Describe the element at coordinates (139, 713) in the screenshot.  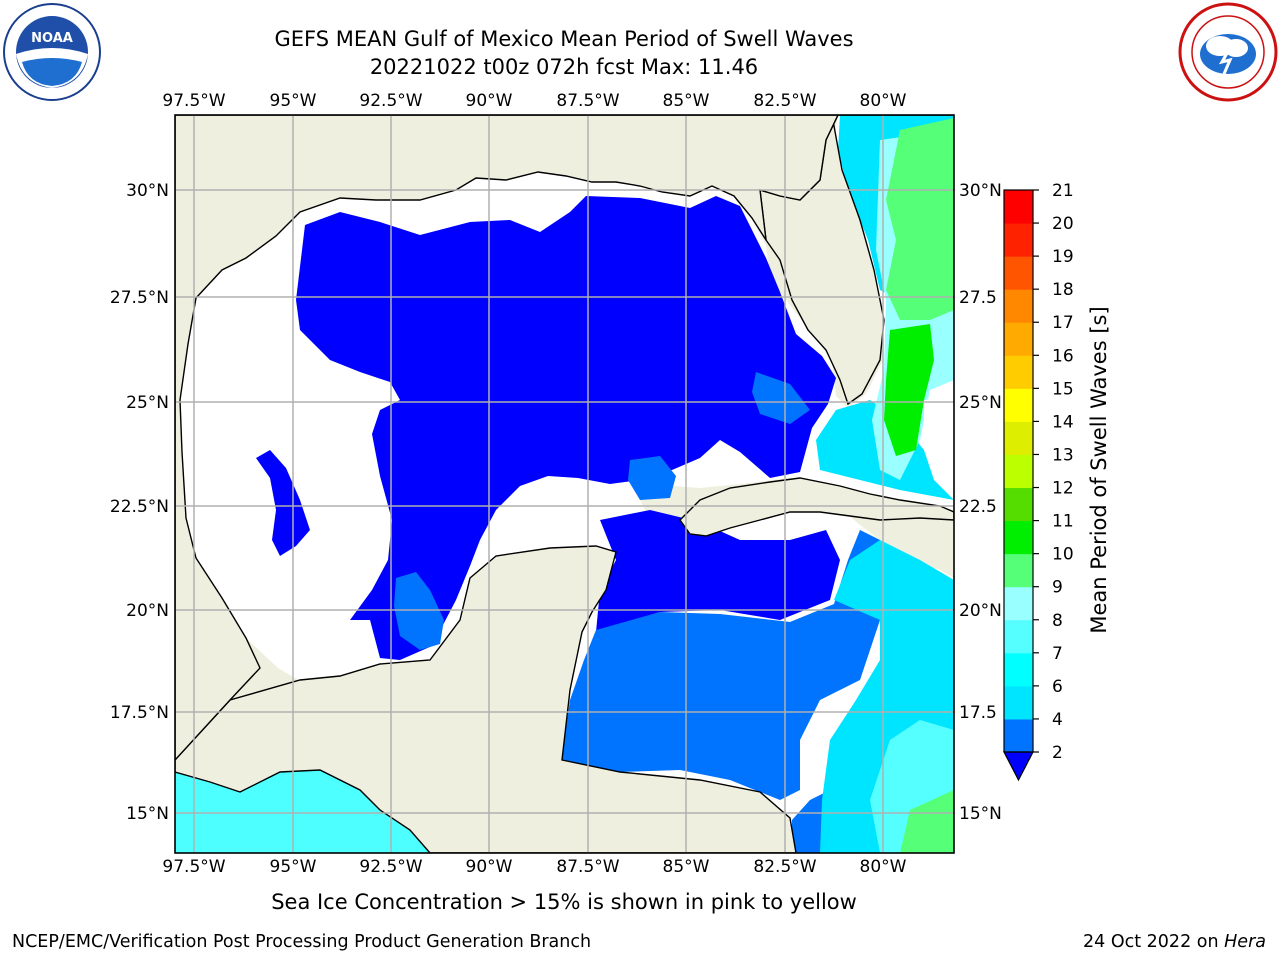
I see `lat-label-left: 17.5°N` at that location.